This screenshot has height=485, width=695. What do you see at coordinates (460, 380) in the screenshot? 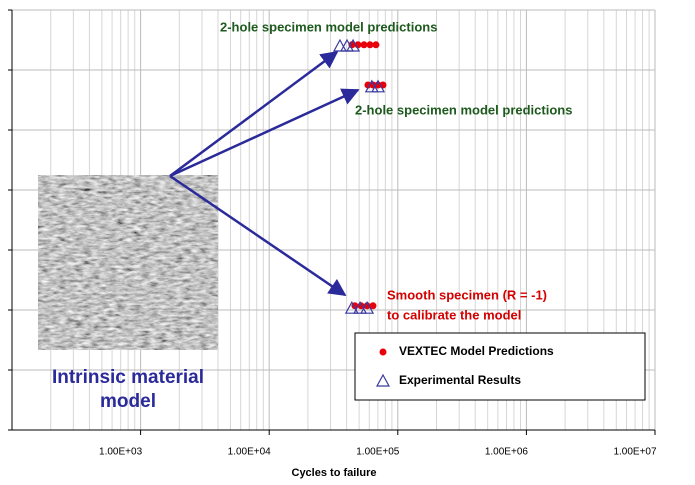
I see `legend-label: Experimental Results` at bounding box center [460, 380].